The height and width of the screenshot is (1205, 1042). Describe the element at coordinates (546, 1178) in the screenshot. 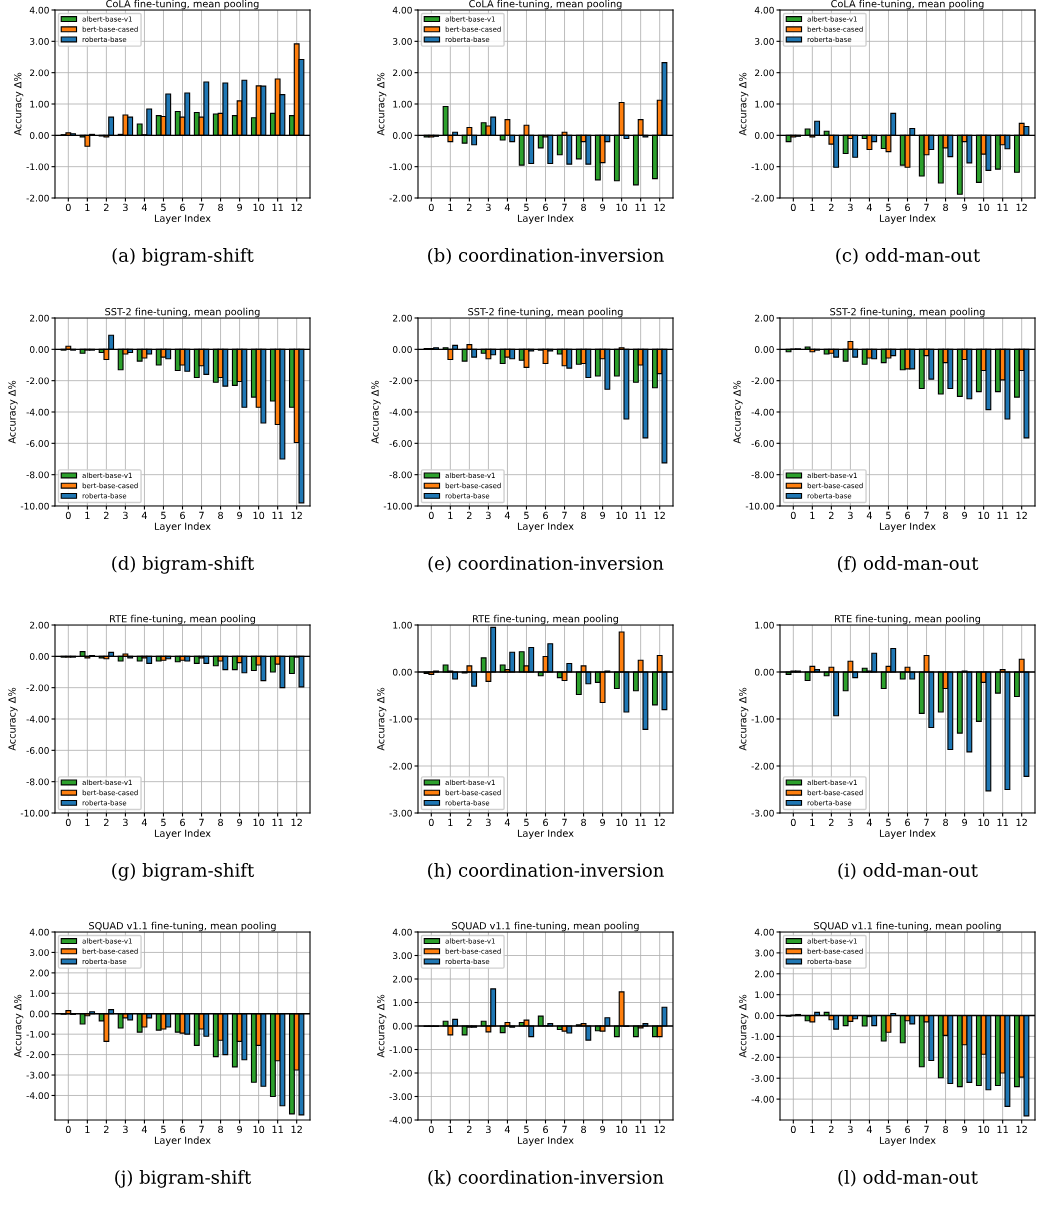

I see `text: (k) coordination-inversion` at that location.